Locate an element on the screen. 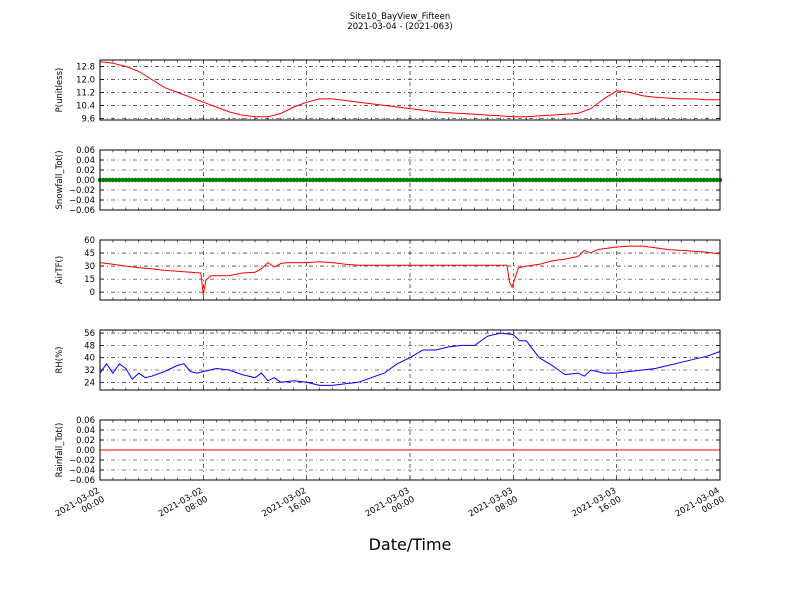  y-tick-label: 12.0 is located at coordinates (85, 80).